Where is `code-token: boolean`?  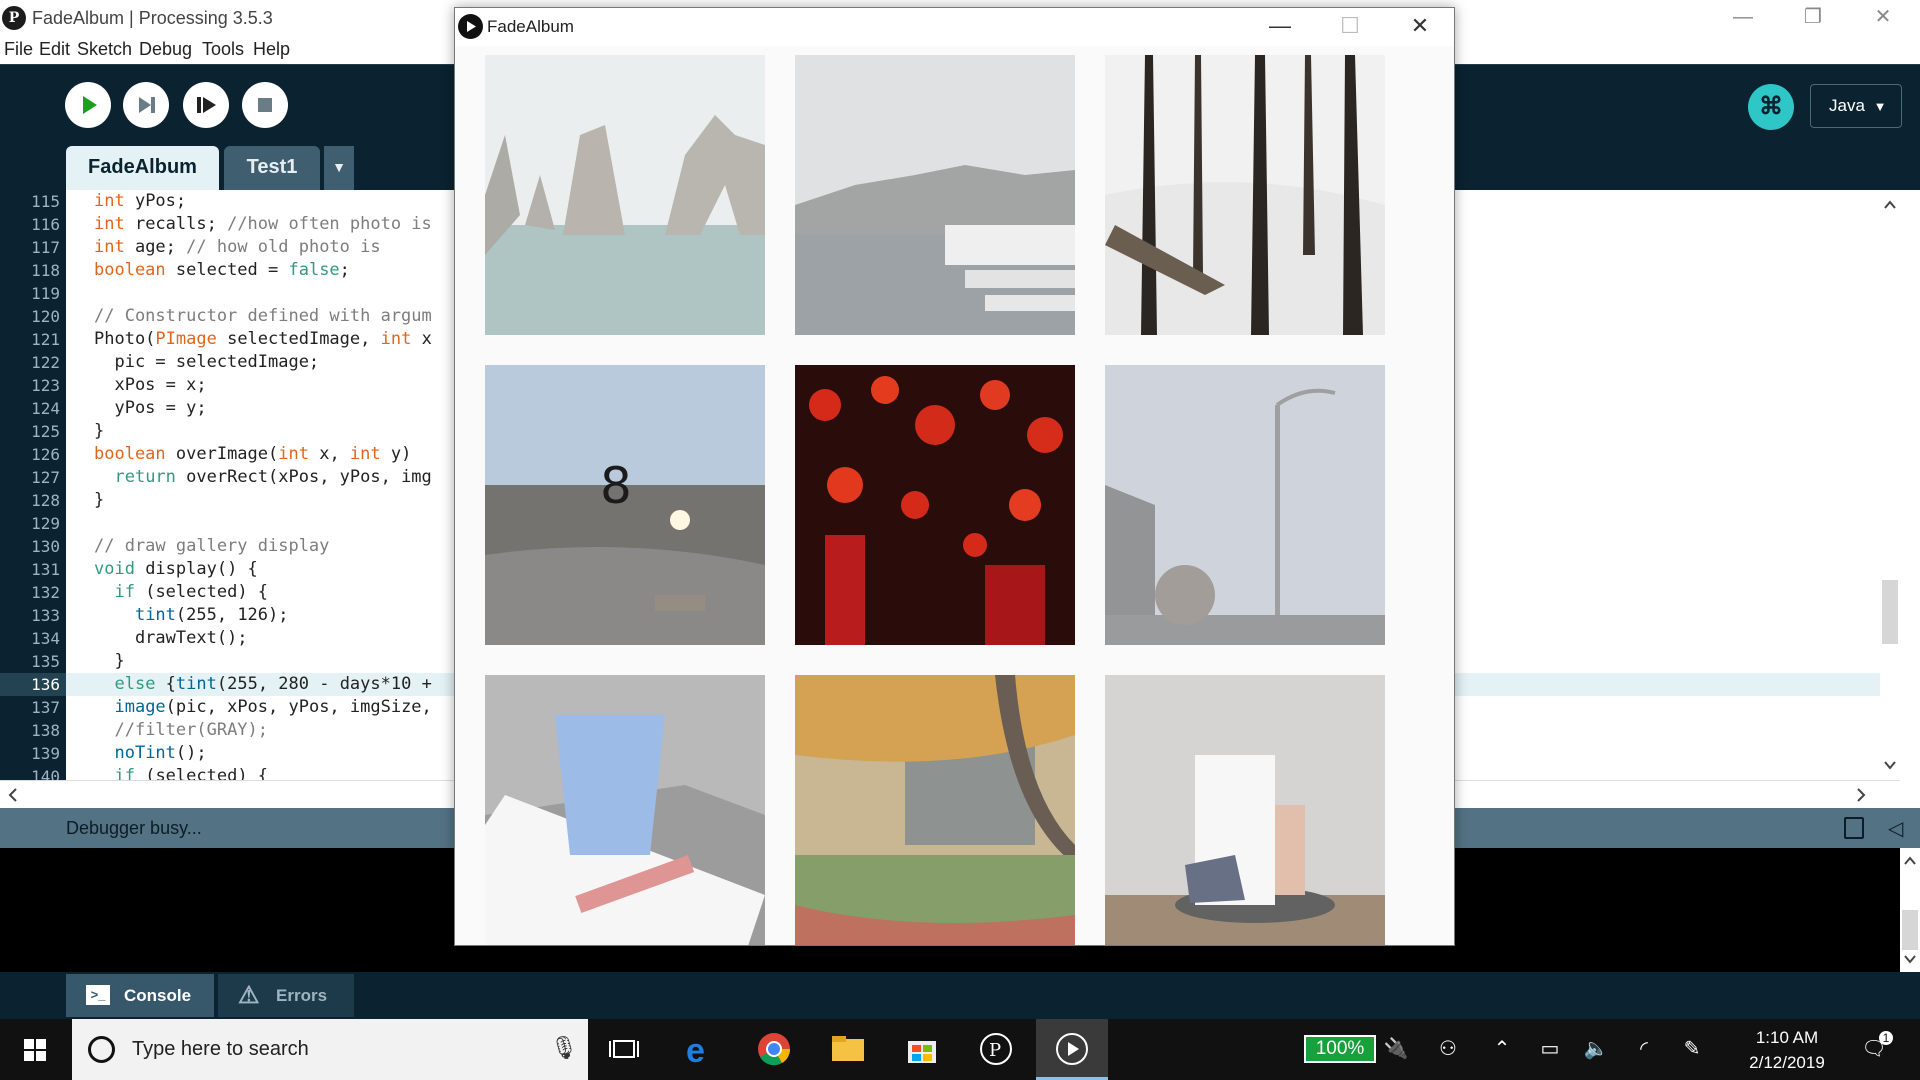 code-token: boolean is located at coordinates (130, 454).